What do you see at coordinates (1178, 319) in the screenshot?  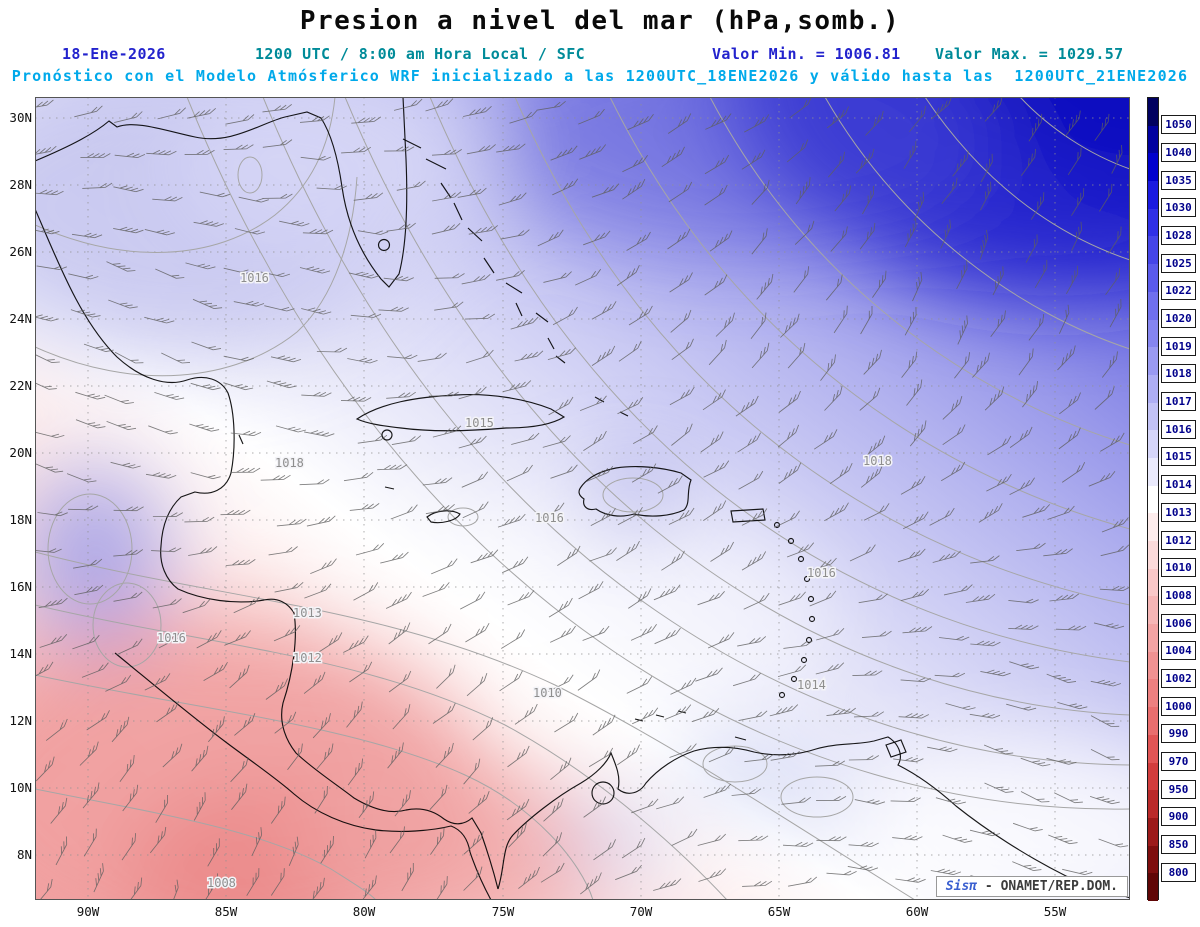 I see `colorbar-tick: 1020` at bounding box center [1178, 319].